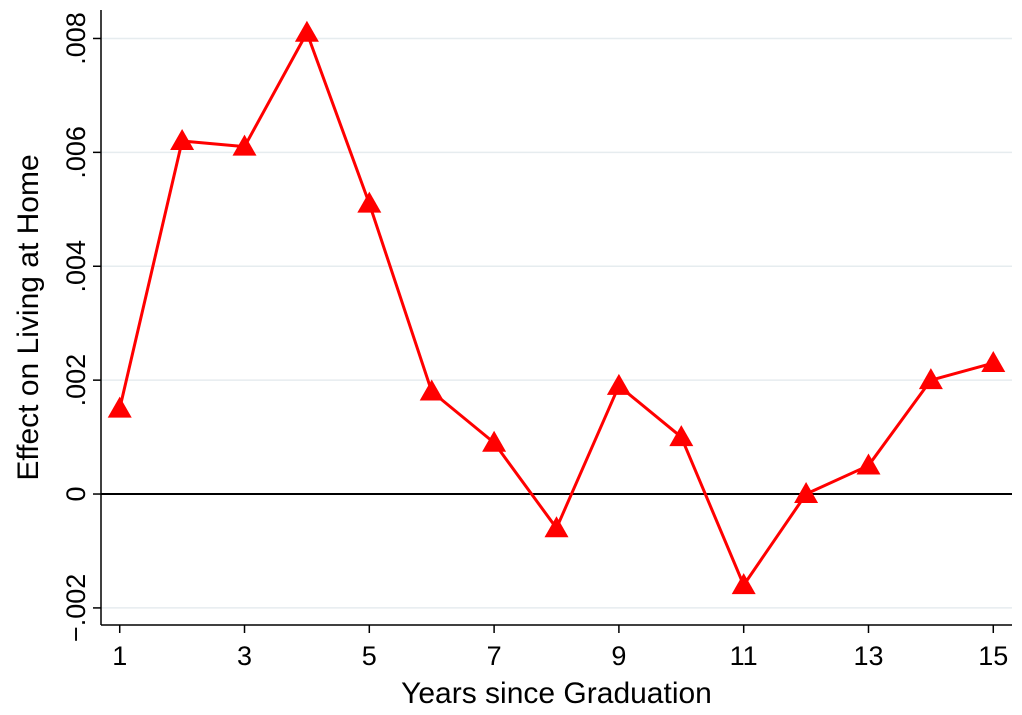 This screenshot has height=715, width=1022. What do you see at coordinates (556, 693) in the screenshot?
I see `x-axis-title: Years since Graduation` at bounding box center [556, 693].